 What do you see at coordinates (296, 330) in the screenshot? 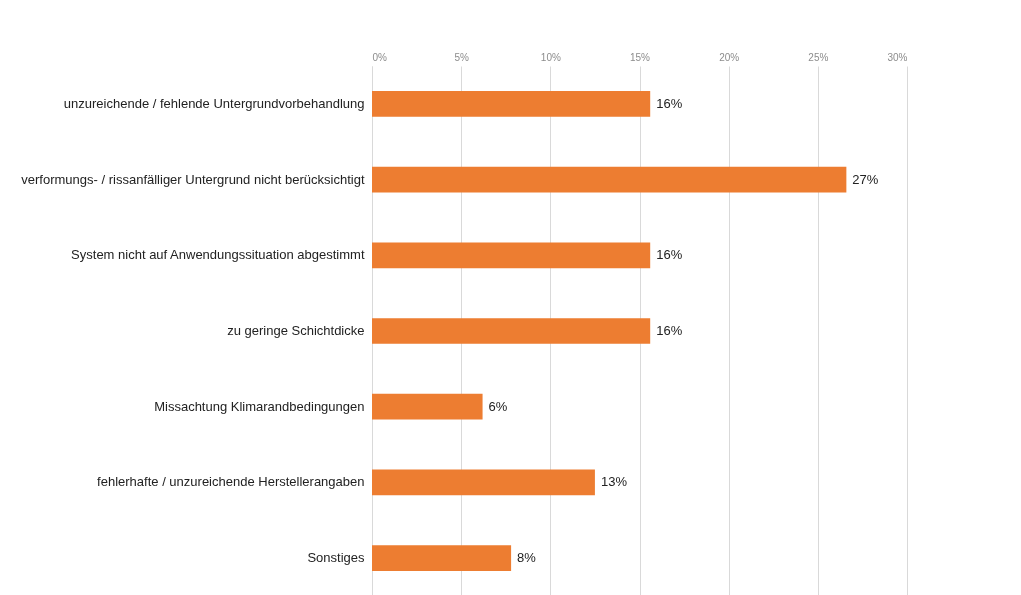
I see `y-tick-label: zu geringe Schichtdicke` at bounding box center [296, 330].